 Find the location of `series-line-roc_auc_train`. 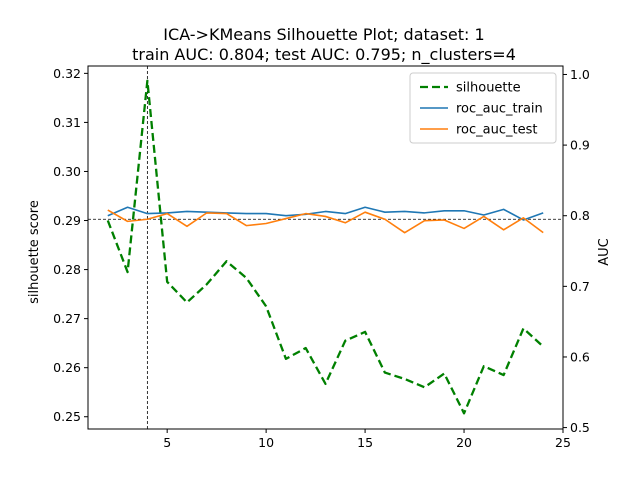

series-line-roc_auc_train is located at coordinates (325, 213).